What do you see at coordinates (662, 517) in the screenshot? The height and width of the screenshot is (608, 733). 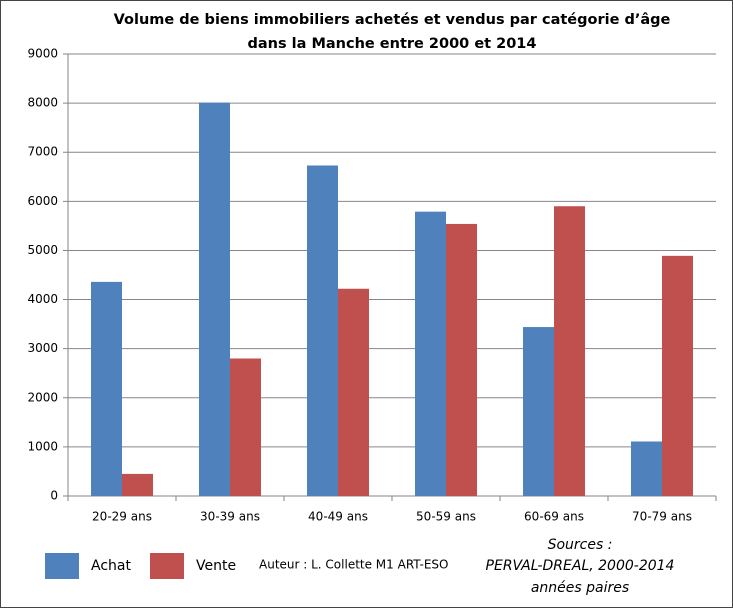 I see `x-tick-label: 70-79 ans` at bounding box center [662, 517].